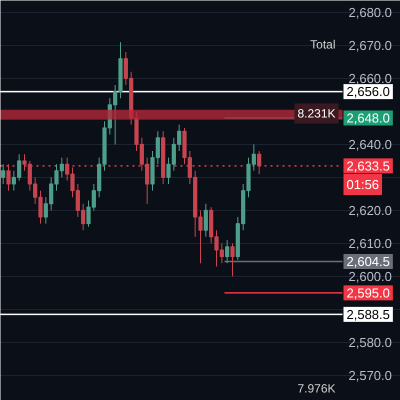 This screenshot has width=400, height=400. What do you see at coordinates (316, 113) in the screenshot?
I see `annotation: 8.231K` at bounding box center [316, 113].